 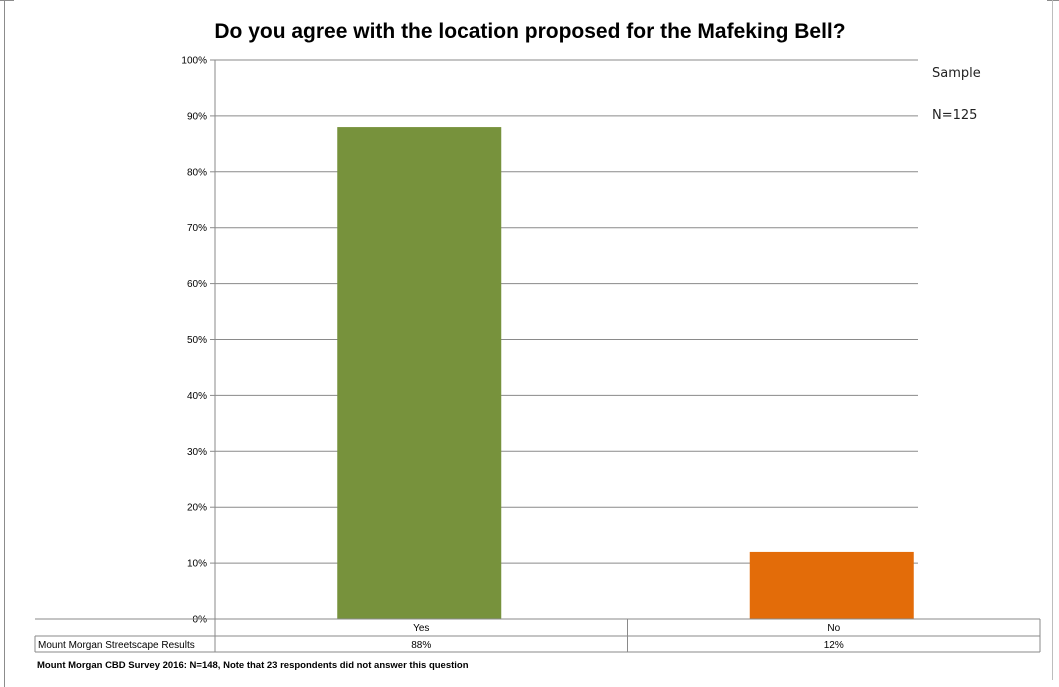 What do you see at coordinates (833, 628) in the screenshot?
I see `category-label-no: No` at bounding box center [833, 628].